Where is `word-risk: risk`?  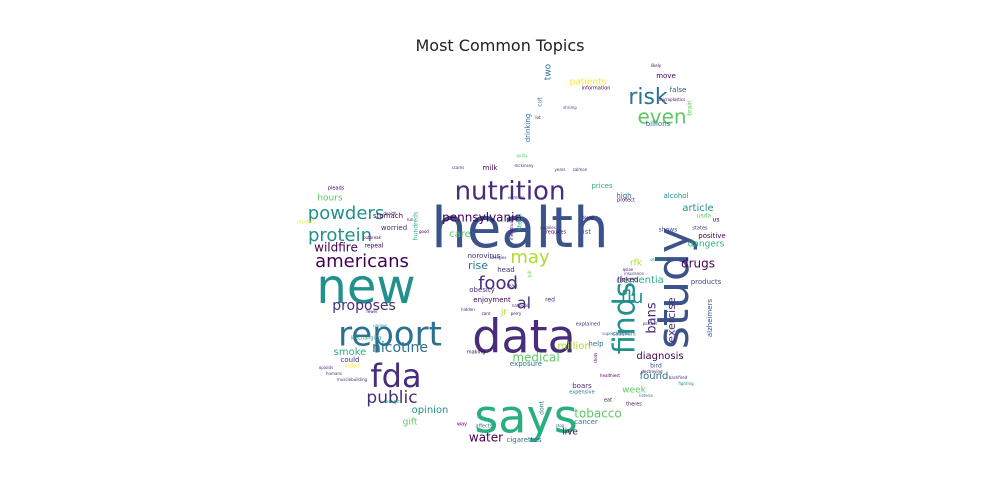 word-risk: risk is located at coordinates (648, 97).